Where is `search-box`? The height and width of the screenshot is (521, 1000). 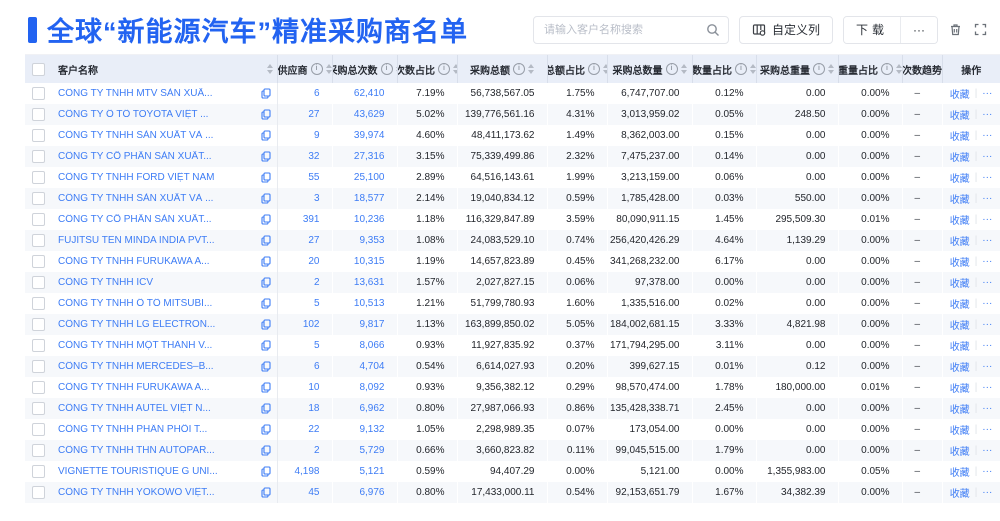
search-box is located at coordinates (630, 29).